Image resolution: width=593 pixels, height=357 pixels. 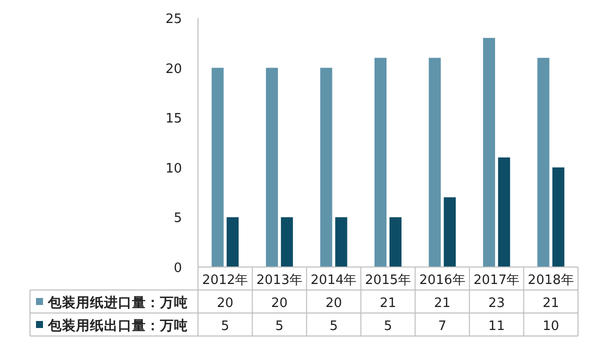 I want to click on x-tick-label: 2017年, so click(x=497, y=280).